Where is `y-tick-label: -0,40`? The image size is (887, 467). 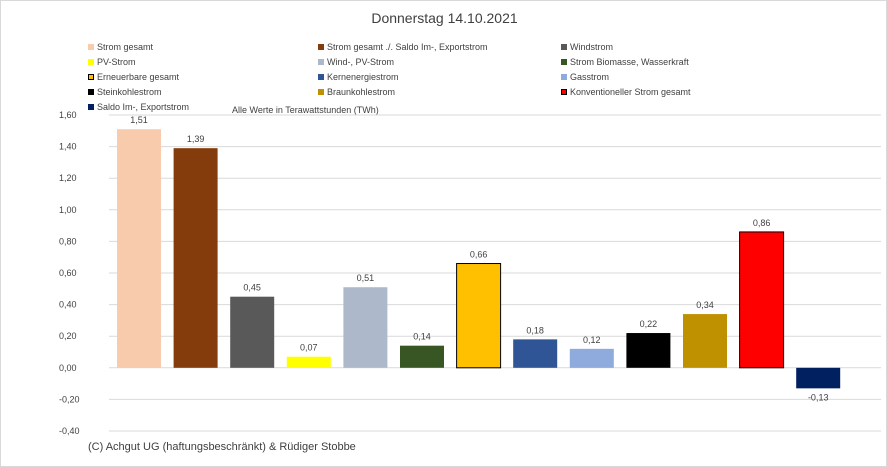
y-tick-label: -0,40 is located at coordinates (69, 431).